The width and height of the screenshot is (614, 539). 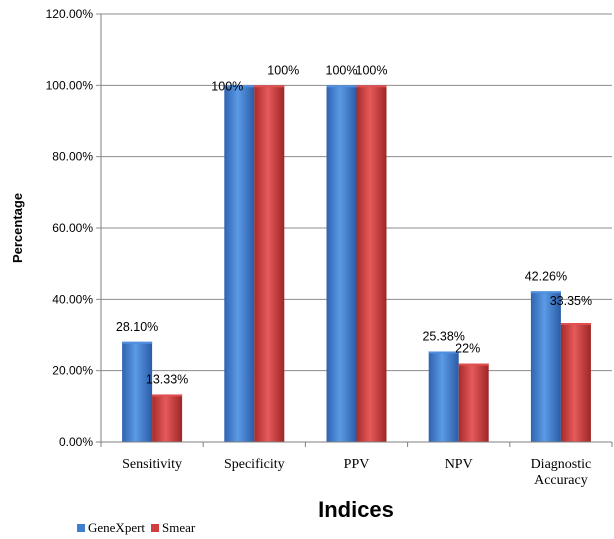 I want to click on legend-swatch-genexpert, so click(x=81, y=528).